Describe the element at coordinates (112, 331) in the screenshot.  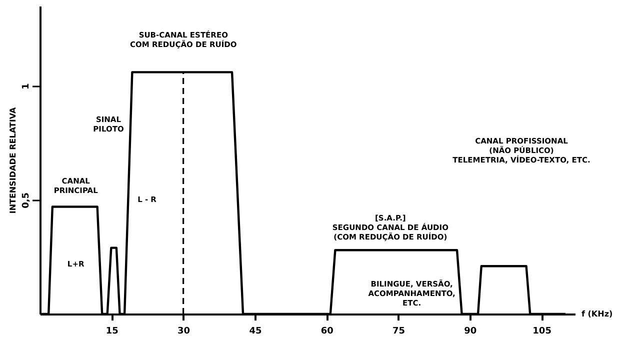
I see `x-tick-label: 15` at that location.